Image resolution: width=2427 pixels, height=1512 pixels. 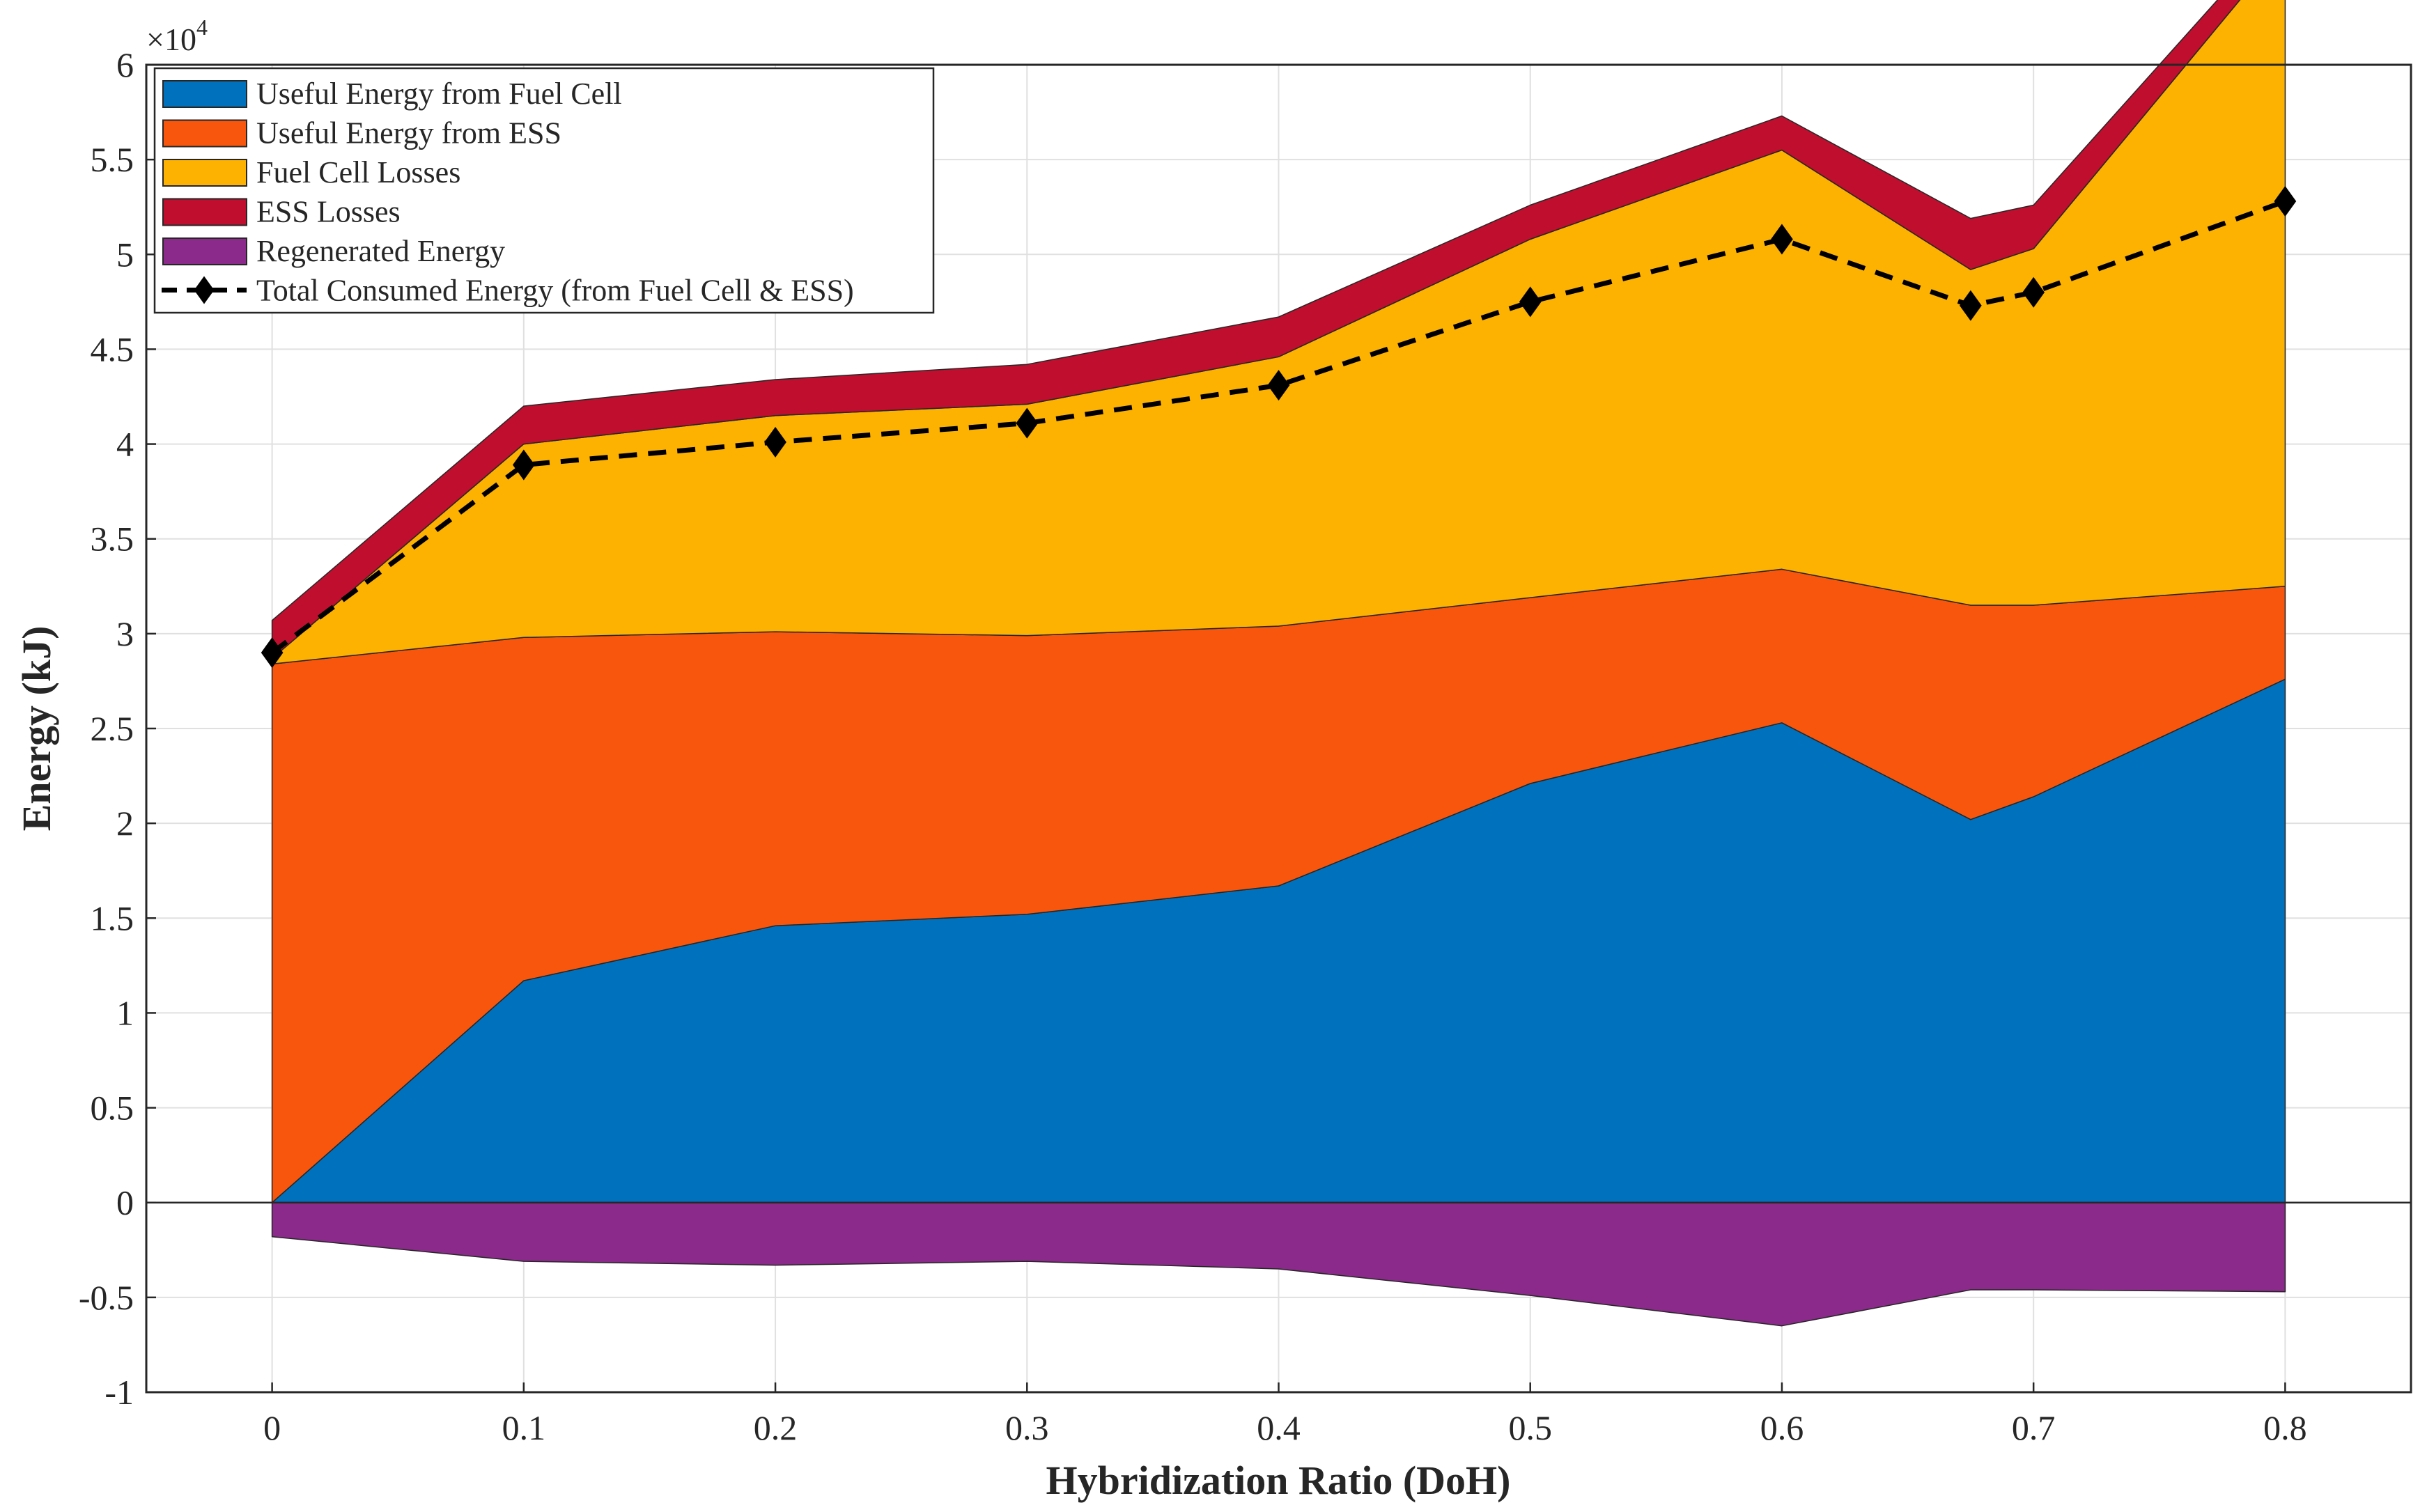 What do you see at coordinates (112, 159) in the screenshot?
I see `y-tick-label: 5.5` at bounding box center [112, 159].